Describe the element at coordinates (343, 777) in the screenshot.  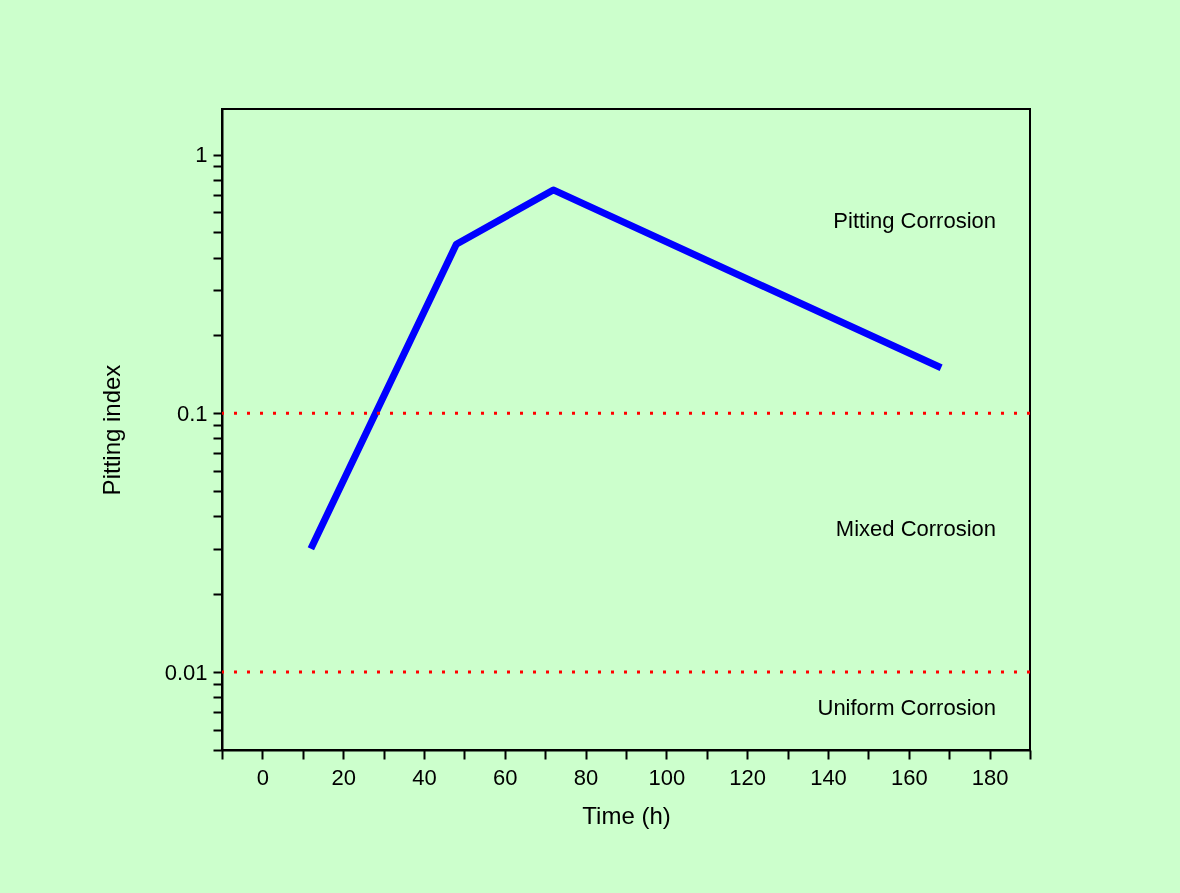
I see `x-tick-label: 20` at that location.